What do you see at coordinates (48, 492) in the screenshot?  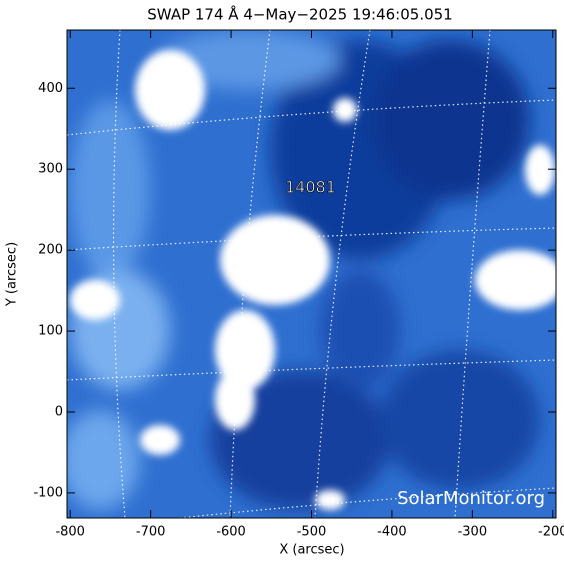 I see `y-tick-label: -100` at bounding box center [48, 492].